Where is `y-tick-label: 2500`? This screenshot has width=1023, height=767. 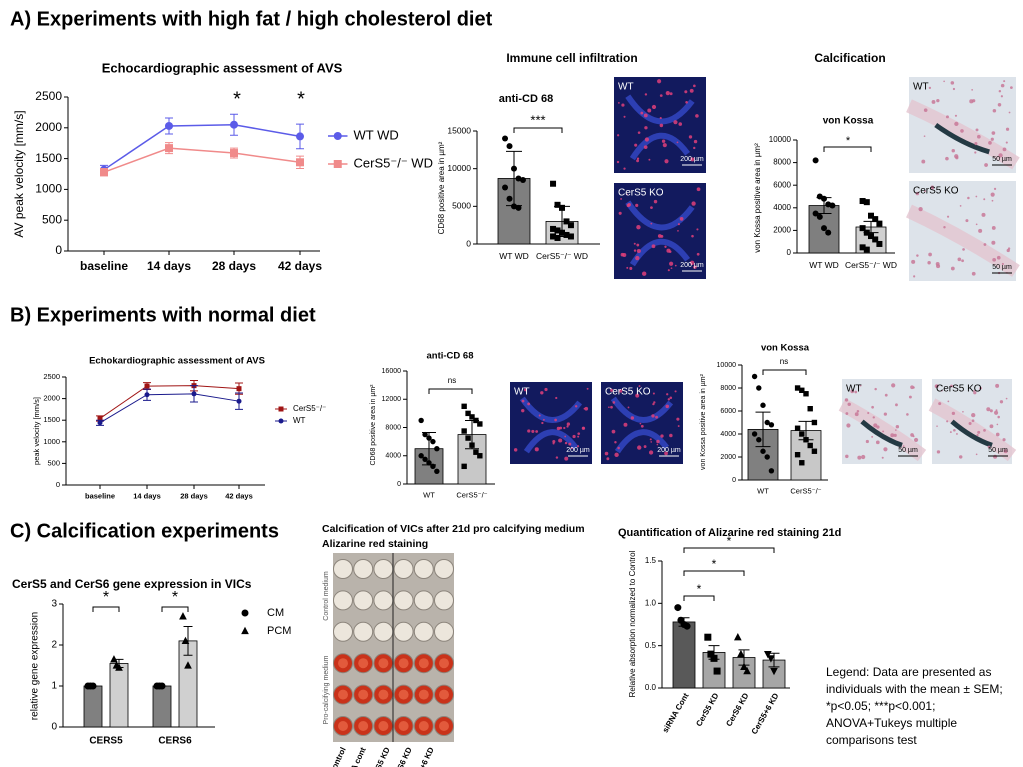
y-tick-label: 2500 is located at coordinates (51, 376).